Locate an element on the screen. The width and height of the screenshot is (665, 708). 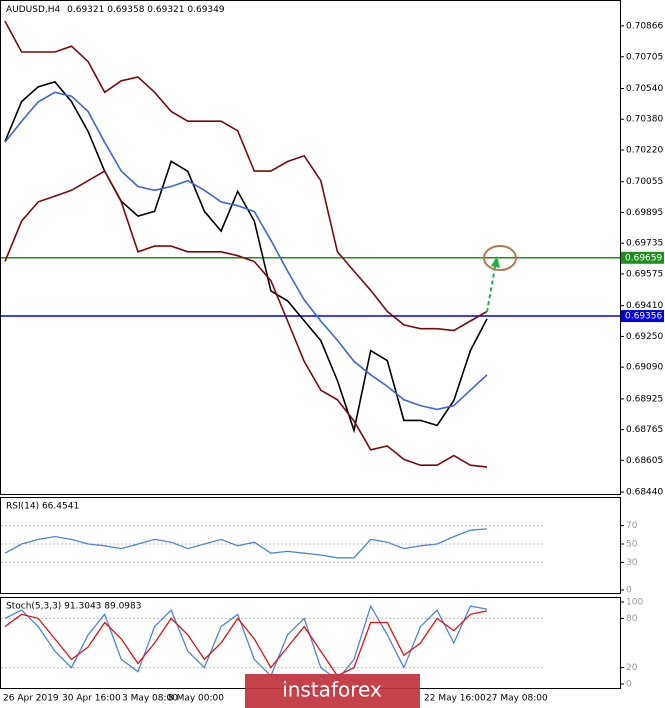
watermark: instaforex is located at coordinates (332, 690).